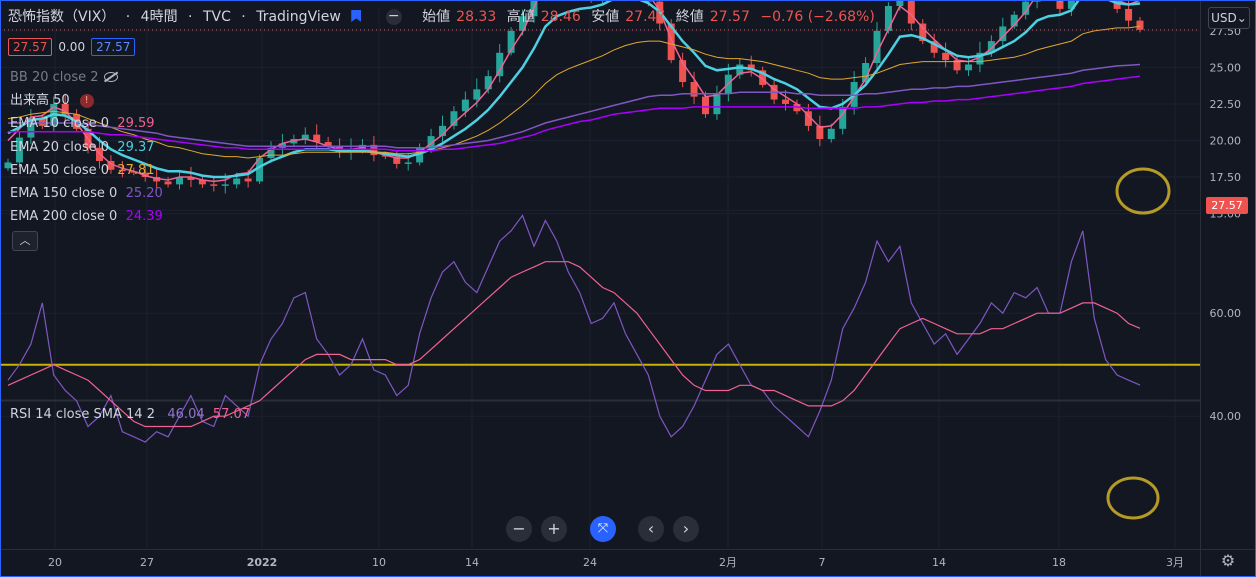  I want to click on warning-icon: !, so click(86, 101).